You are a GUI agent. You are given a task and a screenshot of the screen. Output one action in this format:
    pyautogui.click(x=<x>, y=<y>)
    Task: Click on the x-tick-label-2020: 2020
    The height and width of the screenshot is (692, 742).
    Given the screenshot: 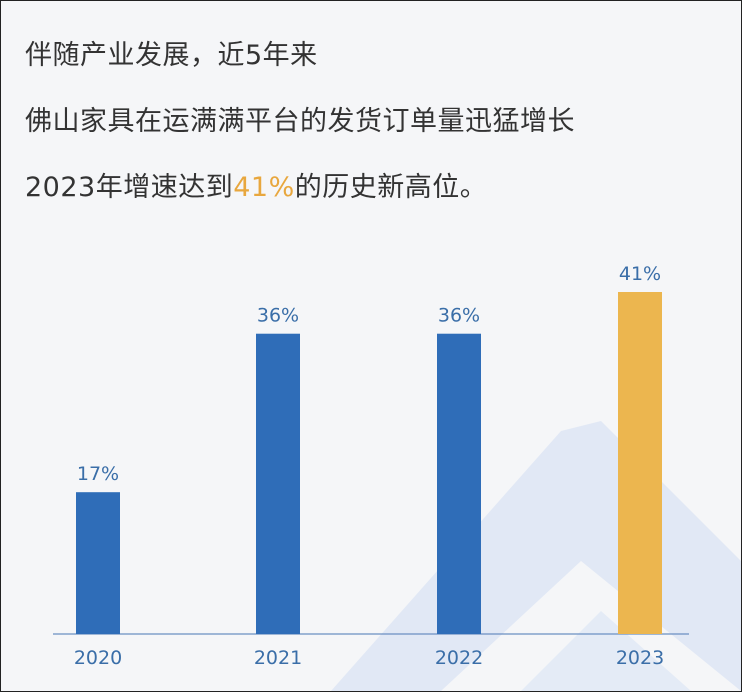 What is the action you would take?
    pyautogui.click(x=98, y=658)
    